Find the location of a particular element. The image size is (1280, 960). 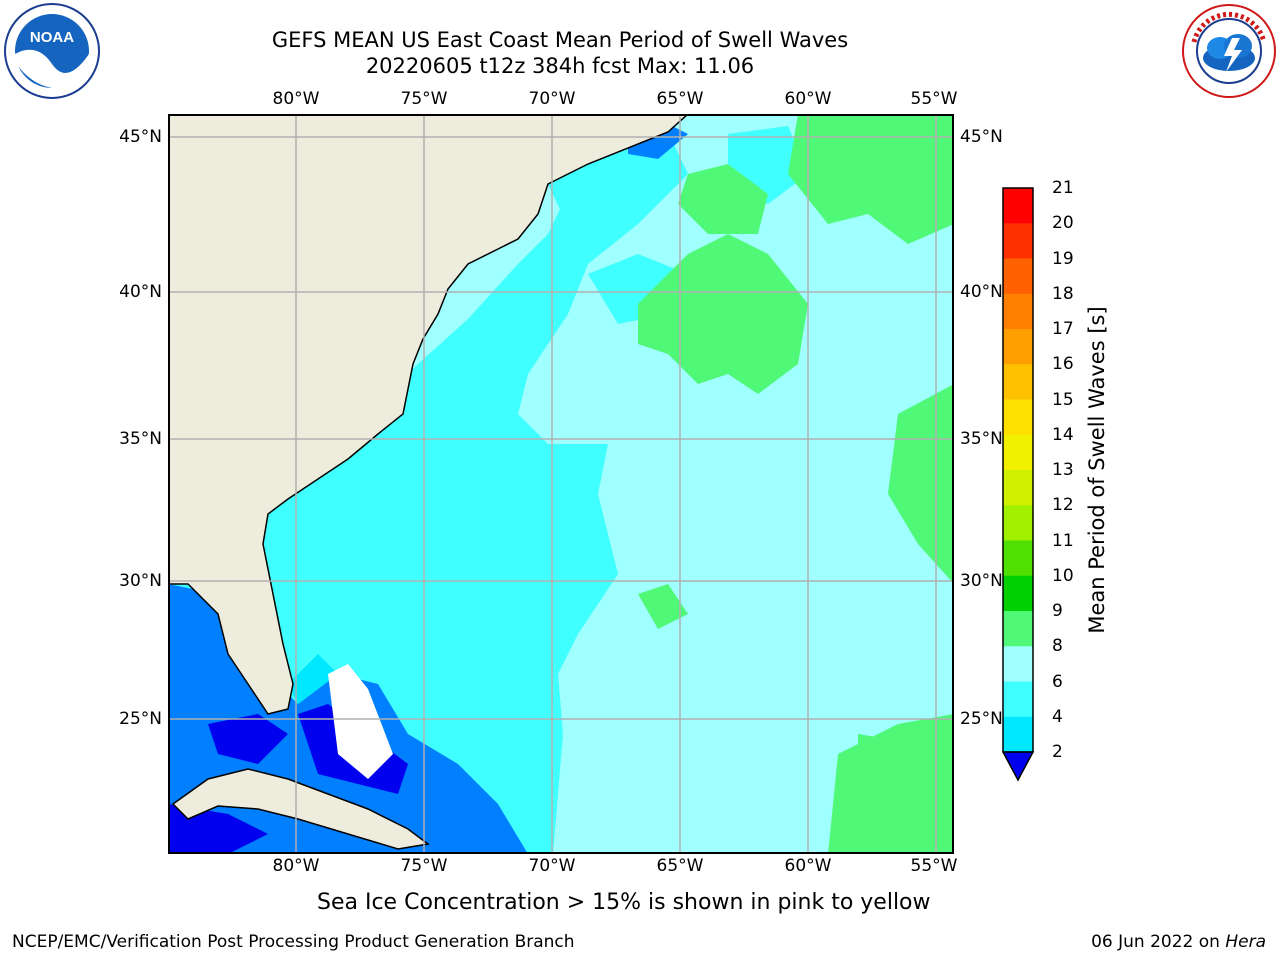

colorbar-tick-label: 11 is located at coordinates (1063, 540).